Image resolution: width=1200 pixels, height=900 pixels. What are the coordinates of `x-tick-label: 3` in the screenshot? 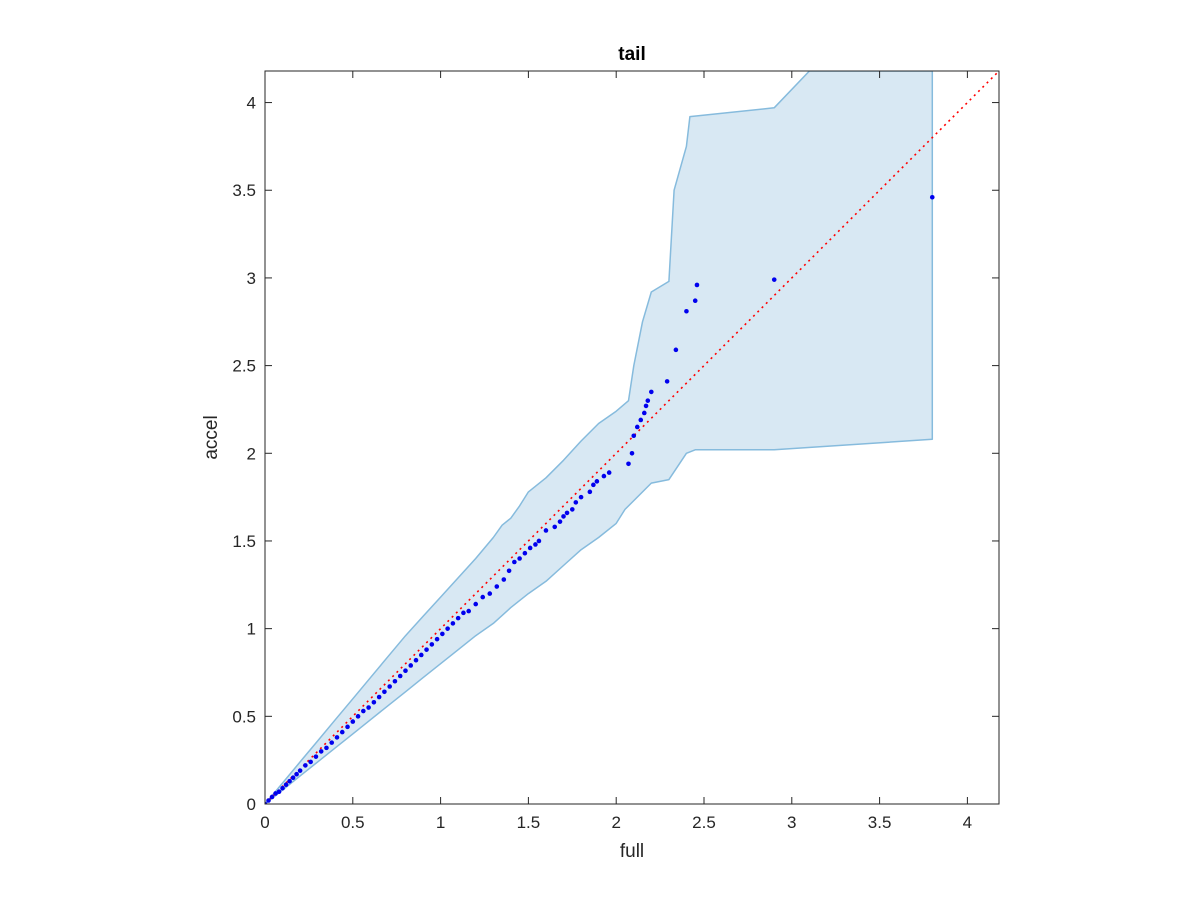 It's located at (791, 822).